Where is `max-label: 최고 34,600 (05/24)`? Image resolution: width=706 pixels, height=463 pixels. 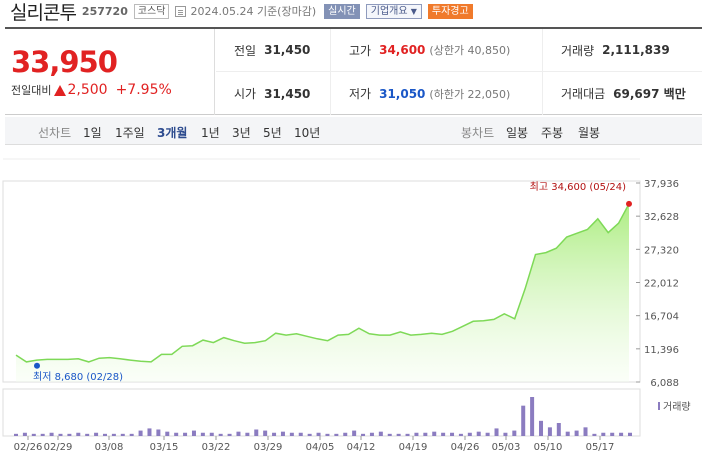 max-label: 최고 34,600 (05/24) is located at coordinates (578, 187).